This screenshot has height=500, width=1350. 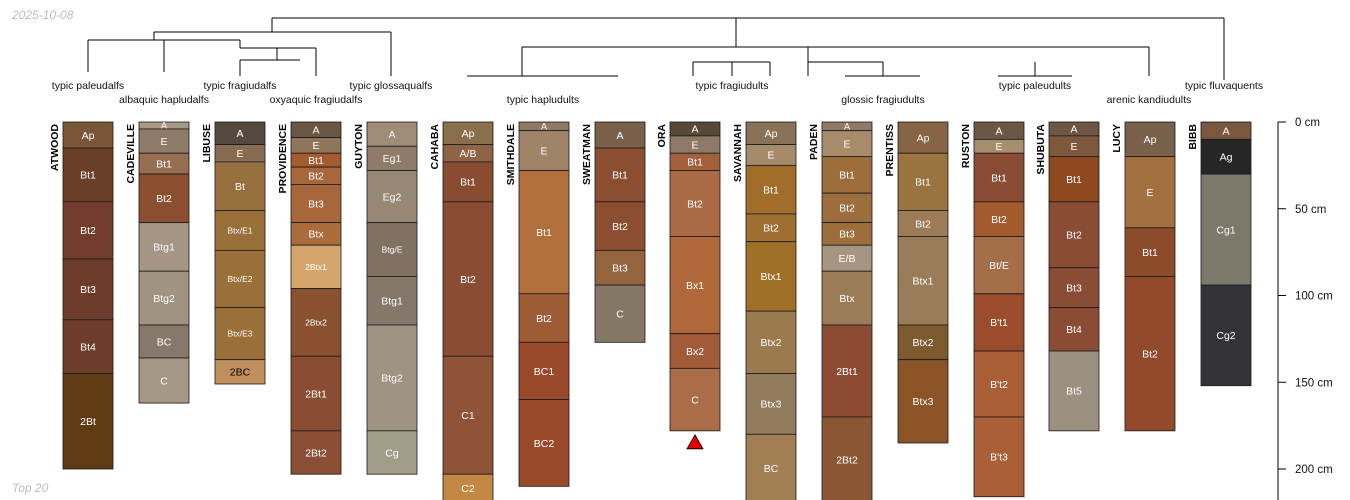 What do you see at coordinates (966, 146) in the screenshot?
I see `profile-name: RUSTON` at bounding box center [966, 146].